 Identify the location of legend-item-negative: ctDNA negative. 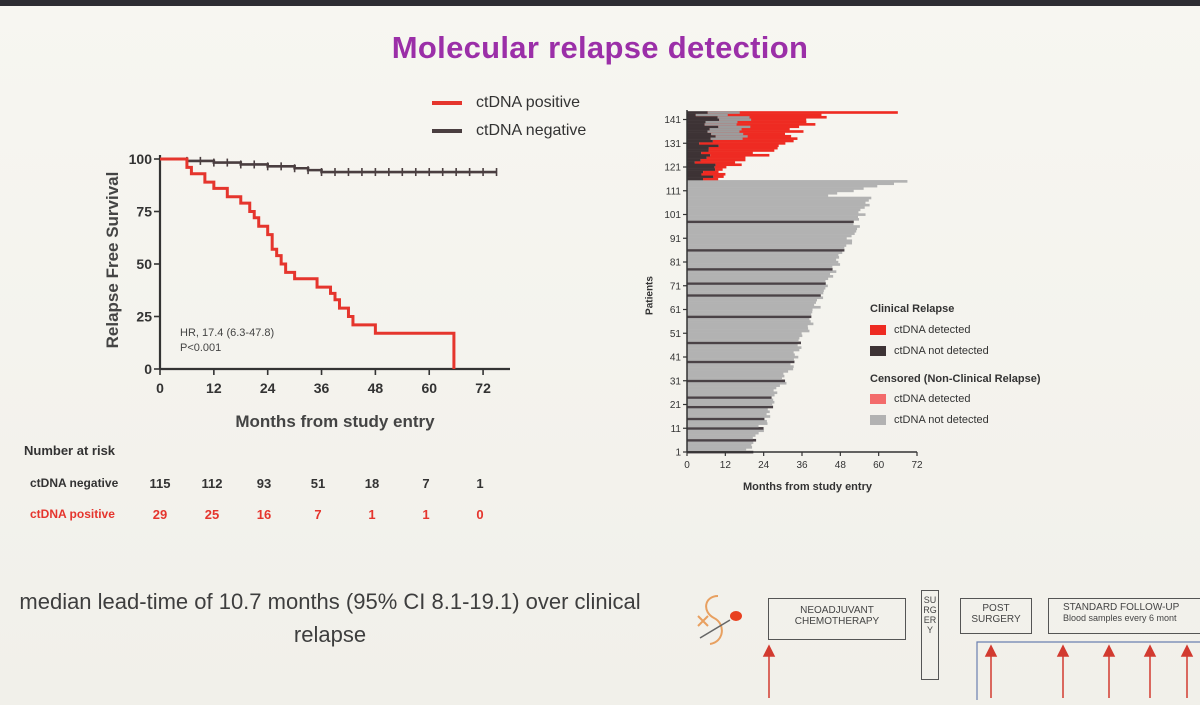
(509, 131).